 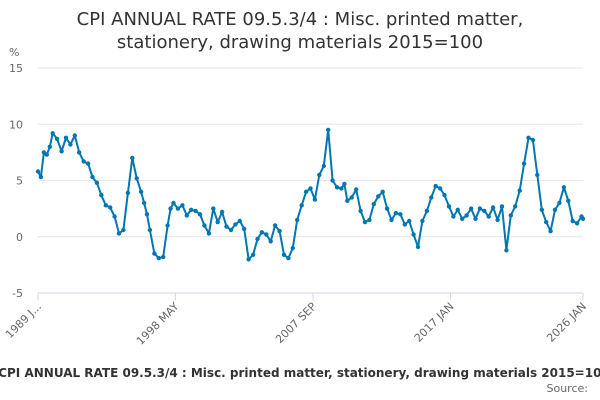 What do you see at coordinates (16, 124) in the screenshot?
I see `y-tick-label: 10` at bounding box center [16, 124].